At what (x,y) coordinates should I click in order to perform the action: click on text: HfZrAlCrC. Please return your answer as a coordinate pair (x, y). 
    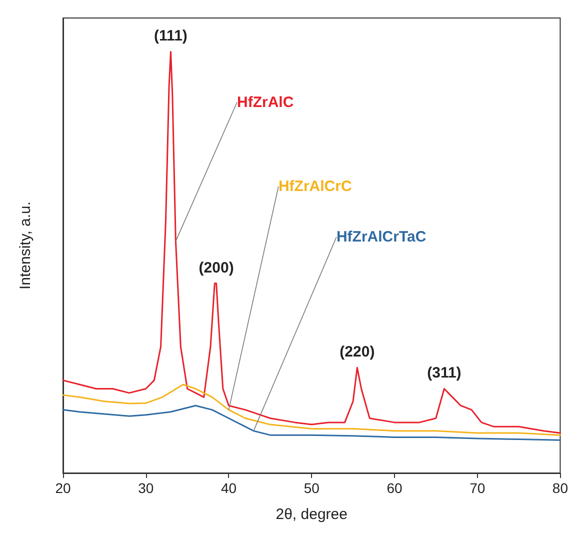
    Looking at the image, I should click on (315, 187).